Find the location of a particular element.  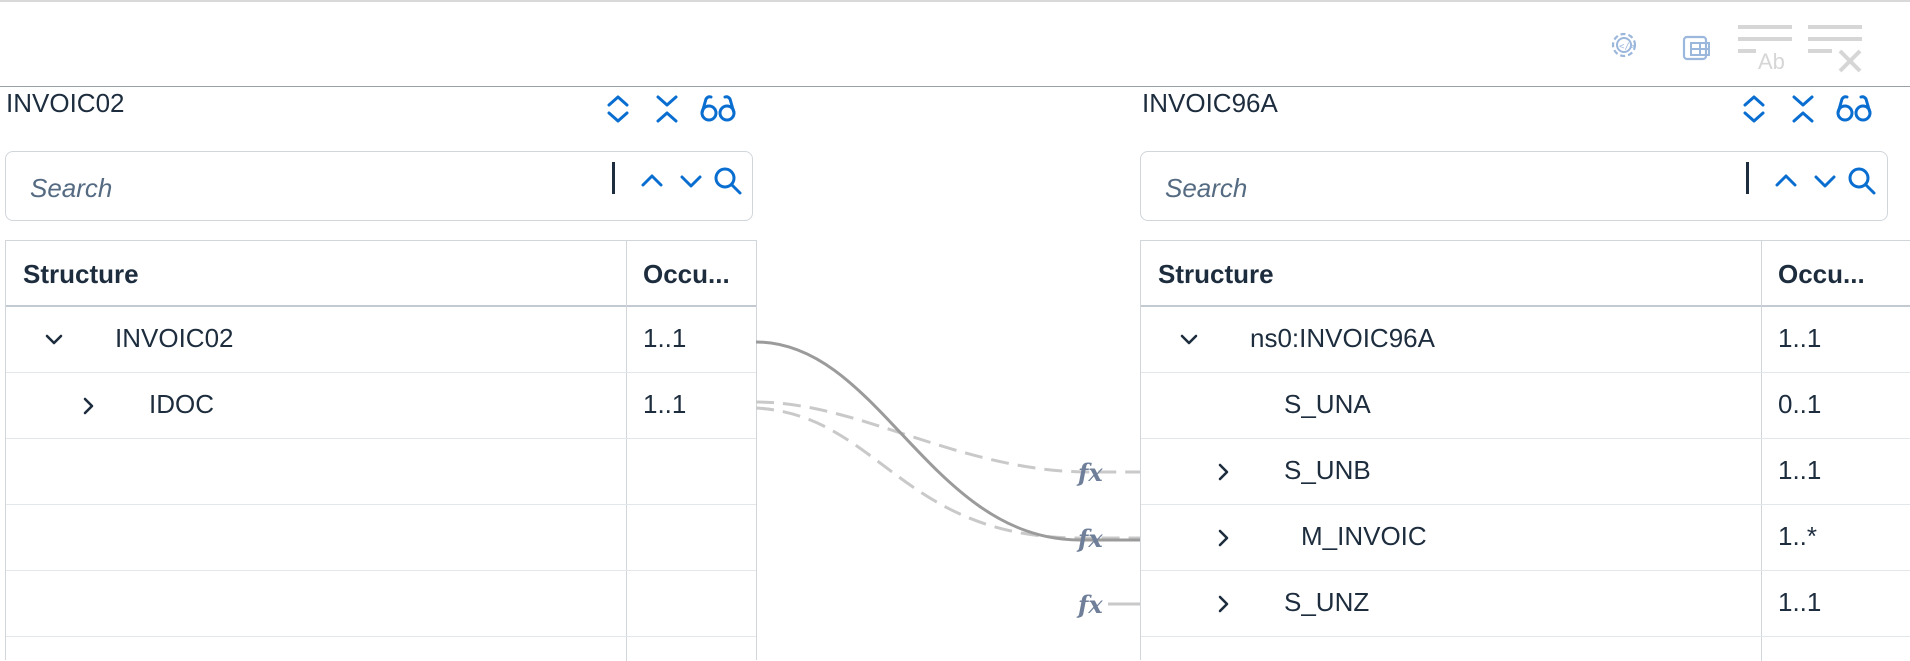

mapping-toolbar: </> Ab is located at coordinates (955, 44).